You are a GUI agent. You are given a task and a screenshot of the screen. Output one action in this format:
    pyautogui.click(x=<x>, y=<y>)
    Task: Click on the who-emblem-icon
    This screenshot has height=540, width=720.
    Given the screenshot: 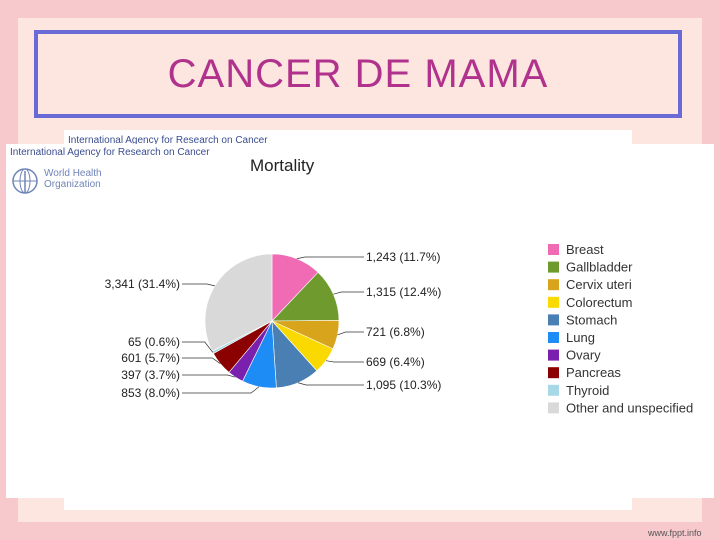 What is the action you would take?
    pyautogui.click(x=25, y=181)
    